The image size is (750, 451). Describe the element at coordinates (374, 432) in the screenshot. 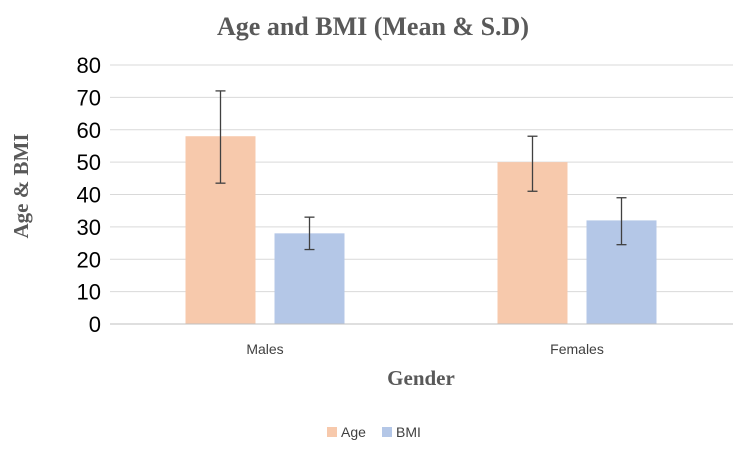

I see `legend: Age BMI` at that location.